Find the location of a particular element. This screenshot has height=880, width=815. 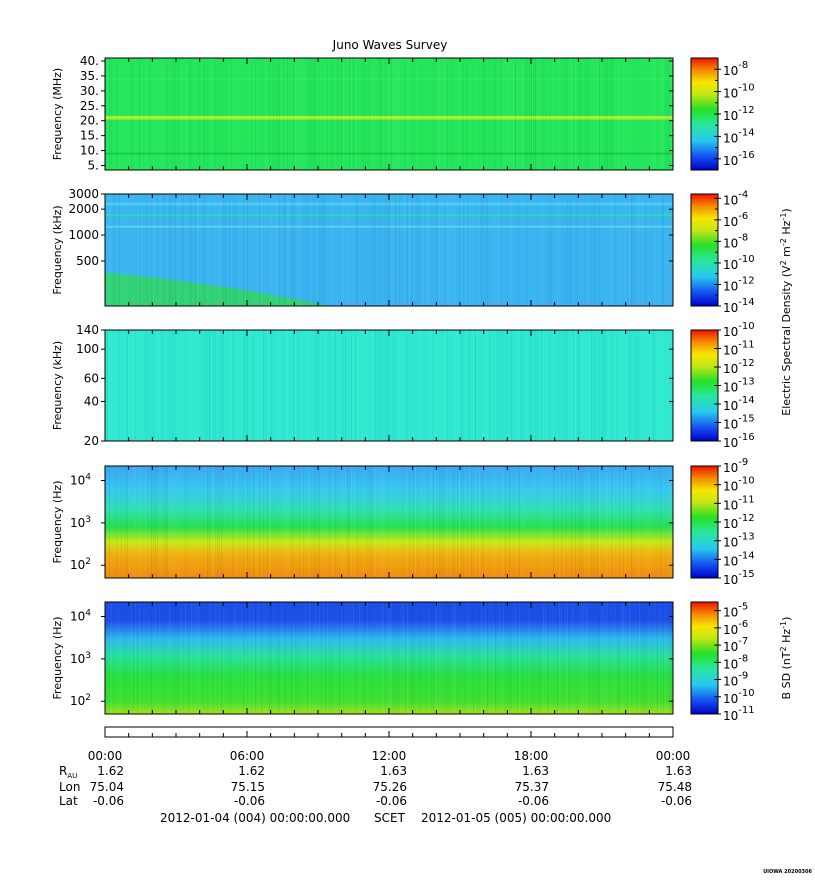

y-tick-label: 30. is located at coordinates (89, 91).